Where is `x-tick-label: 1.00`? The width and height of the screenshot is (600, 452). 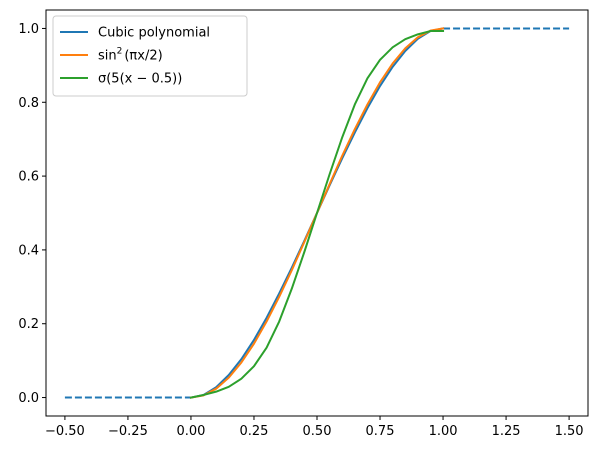
x-tick-label: 1.00 is located at coordinates (443, 431).